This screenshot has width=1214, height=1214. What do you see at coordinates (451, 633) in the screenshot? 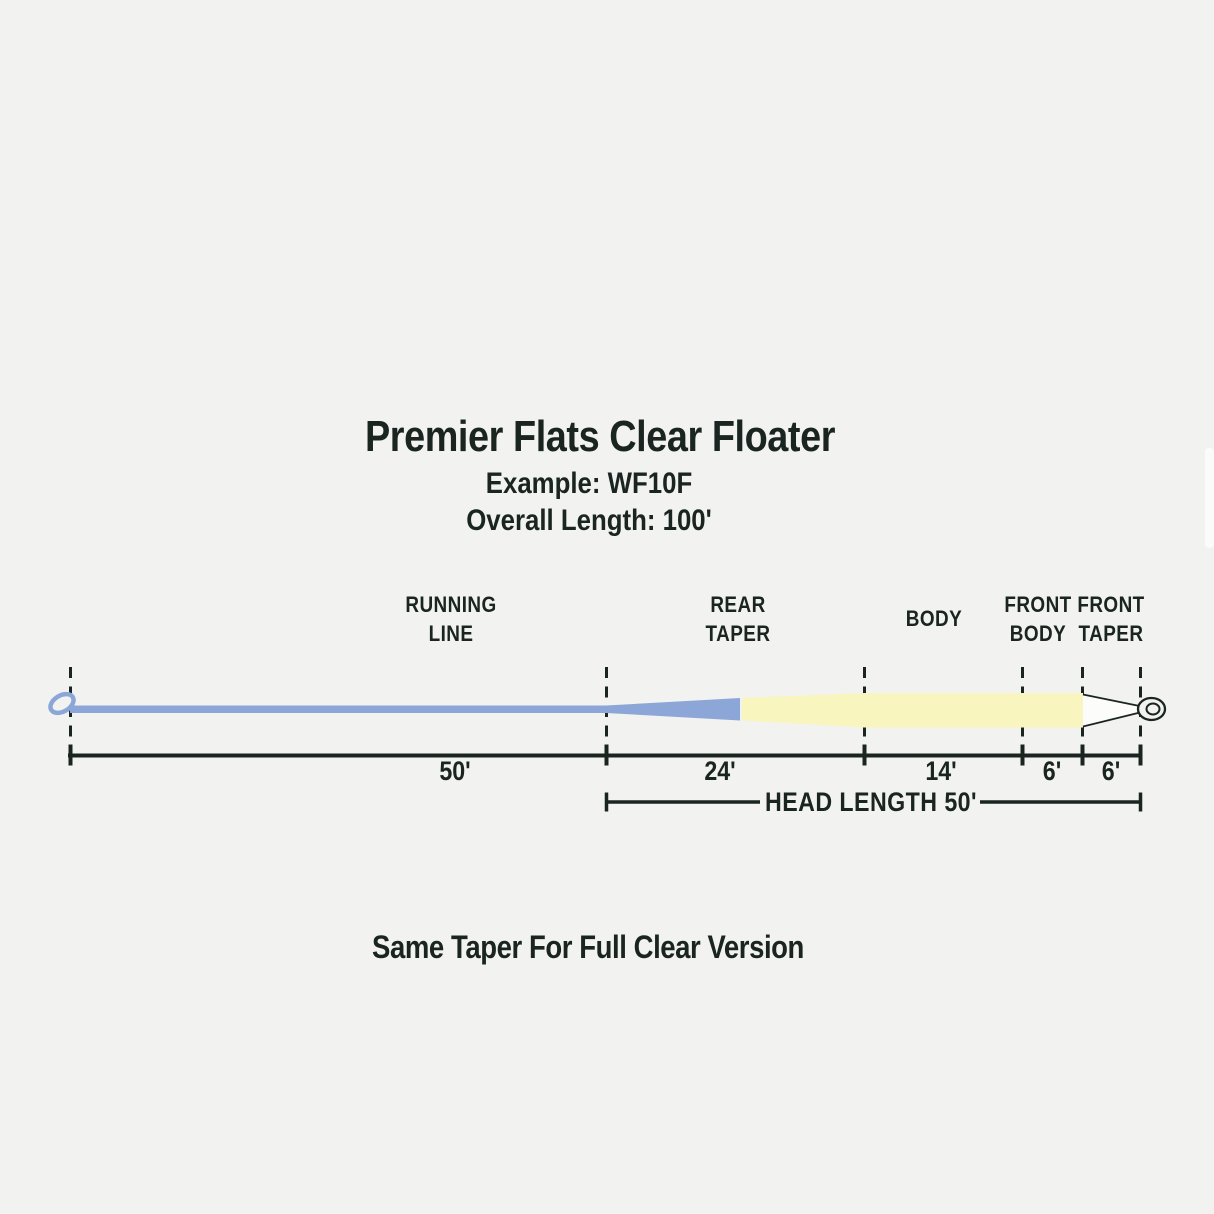
I see `section-label-line: LINE` at bounding box center [451, 633].